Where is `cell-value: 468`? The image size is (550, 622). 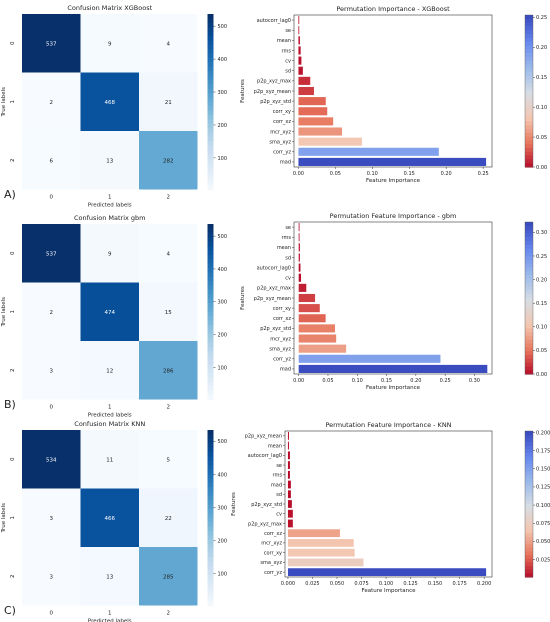 cell-value: 468 is located at coordinates (110, 103).